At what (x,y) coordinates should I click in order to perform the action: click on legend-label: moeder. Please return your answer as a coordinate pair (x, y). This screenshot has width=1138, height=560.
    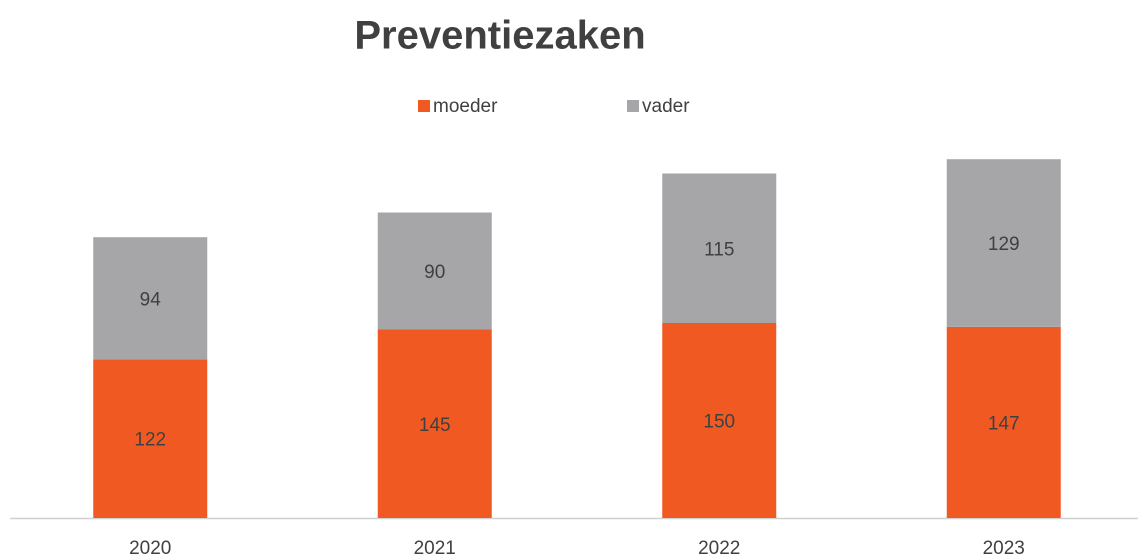
    Looking at the image, I should click on (465, 106).